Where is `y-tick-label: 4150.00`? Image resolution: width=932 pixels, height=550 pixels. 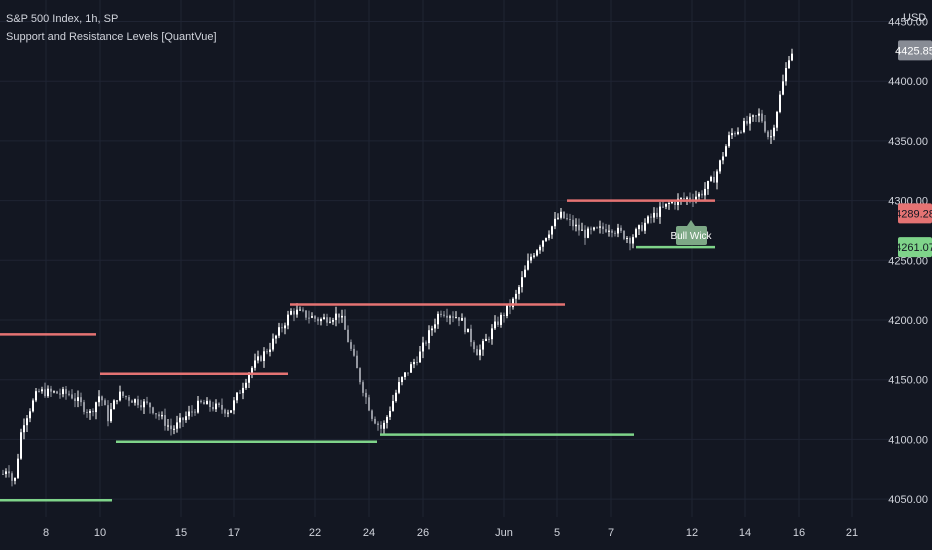 y-tick-label: 4150.00 is located at coordinates (908, 381).